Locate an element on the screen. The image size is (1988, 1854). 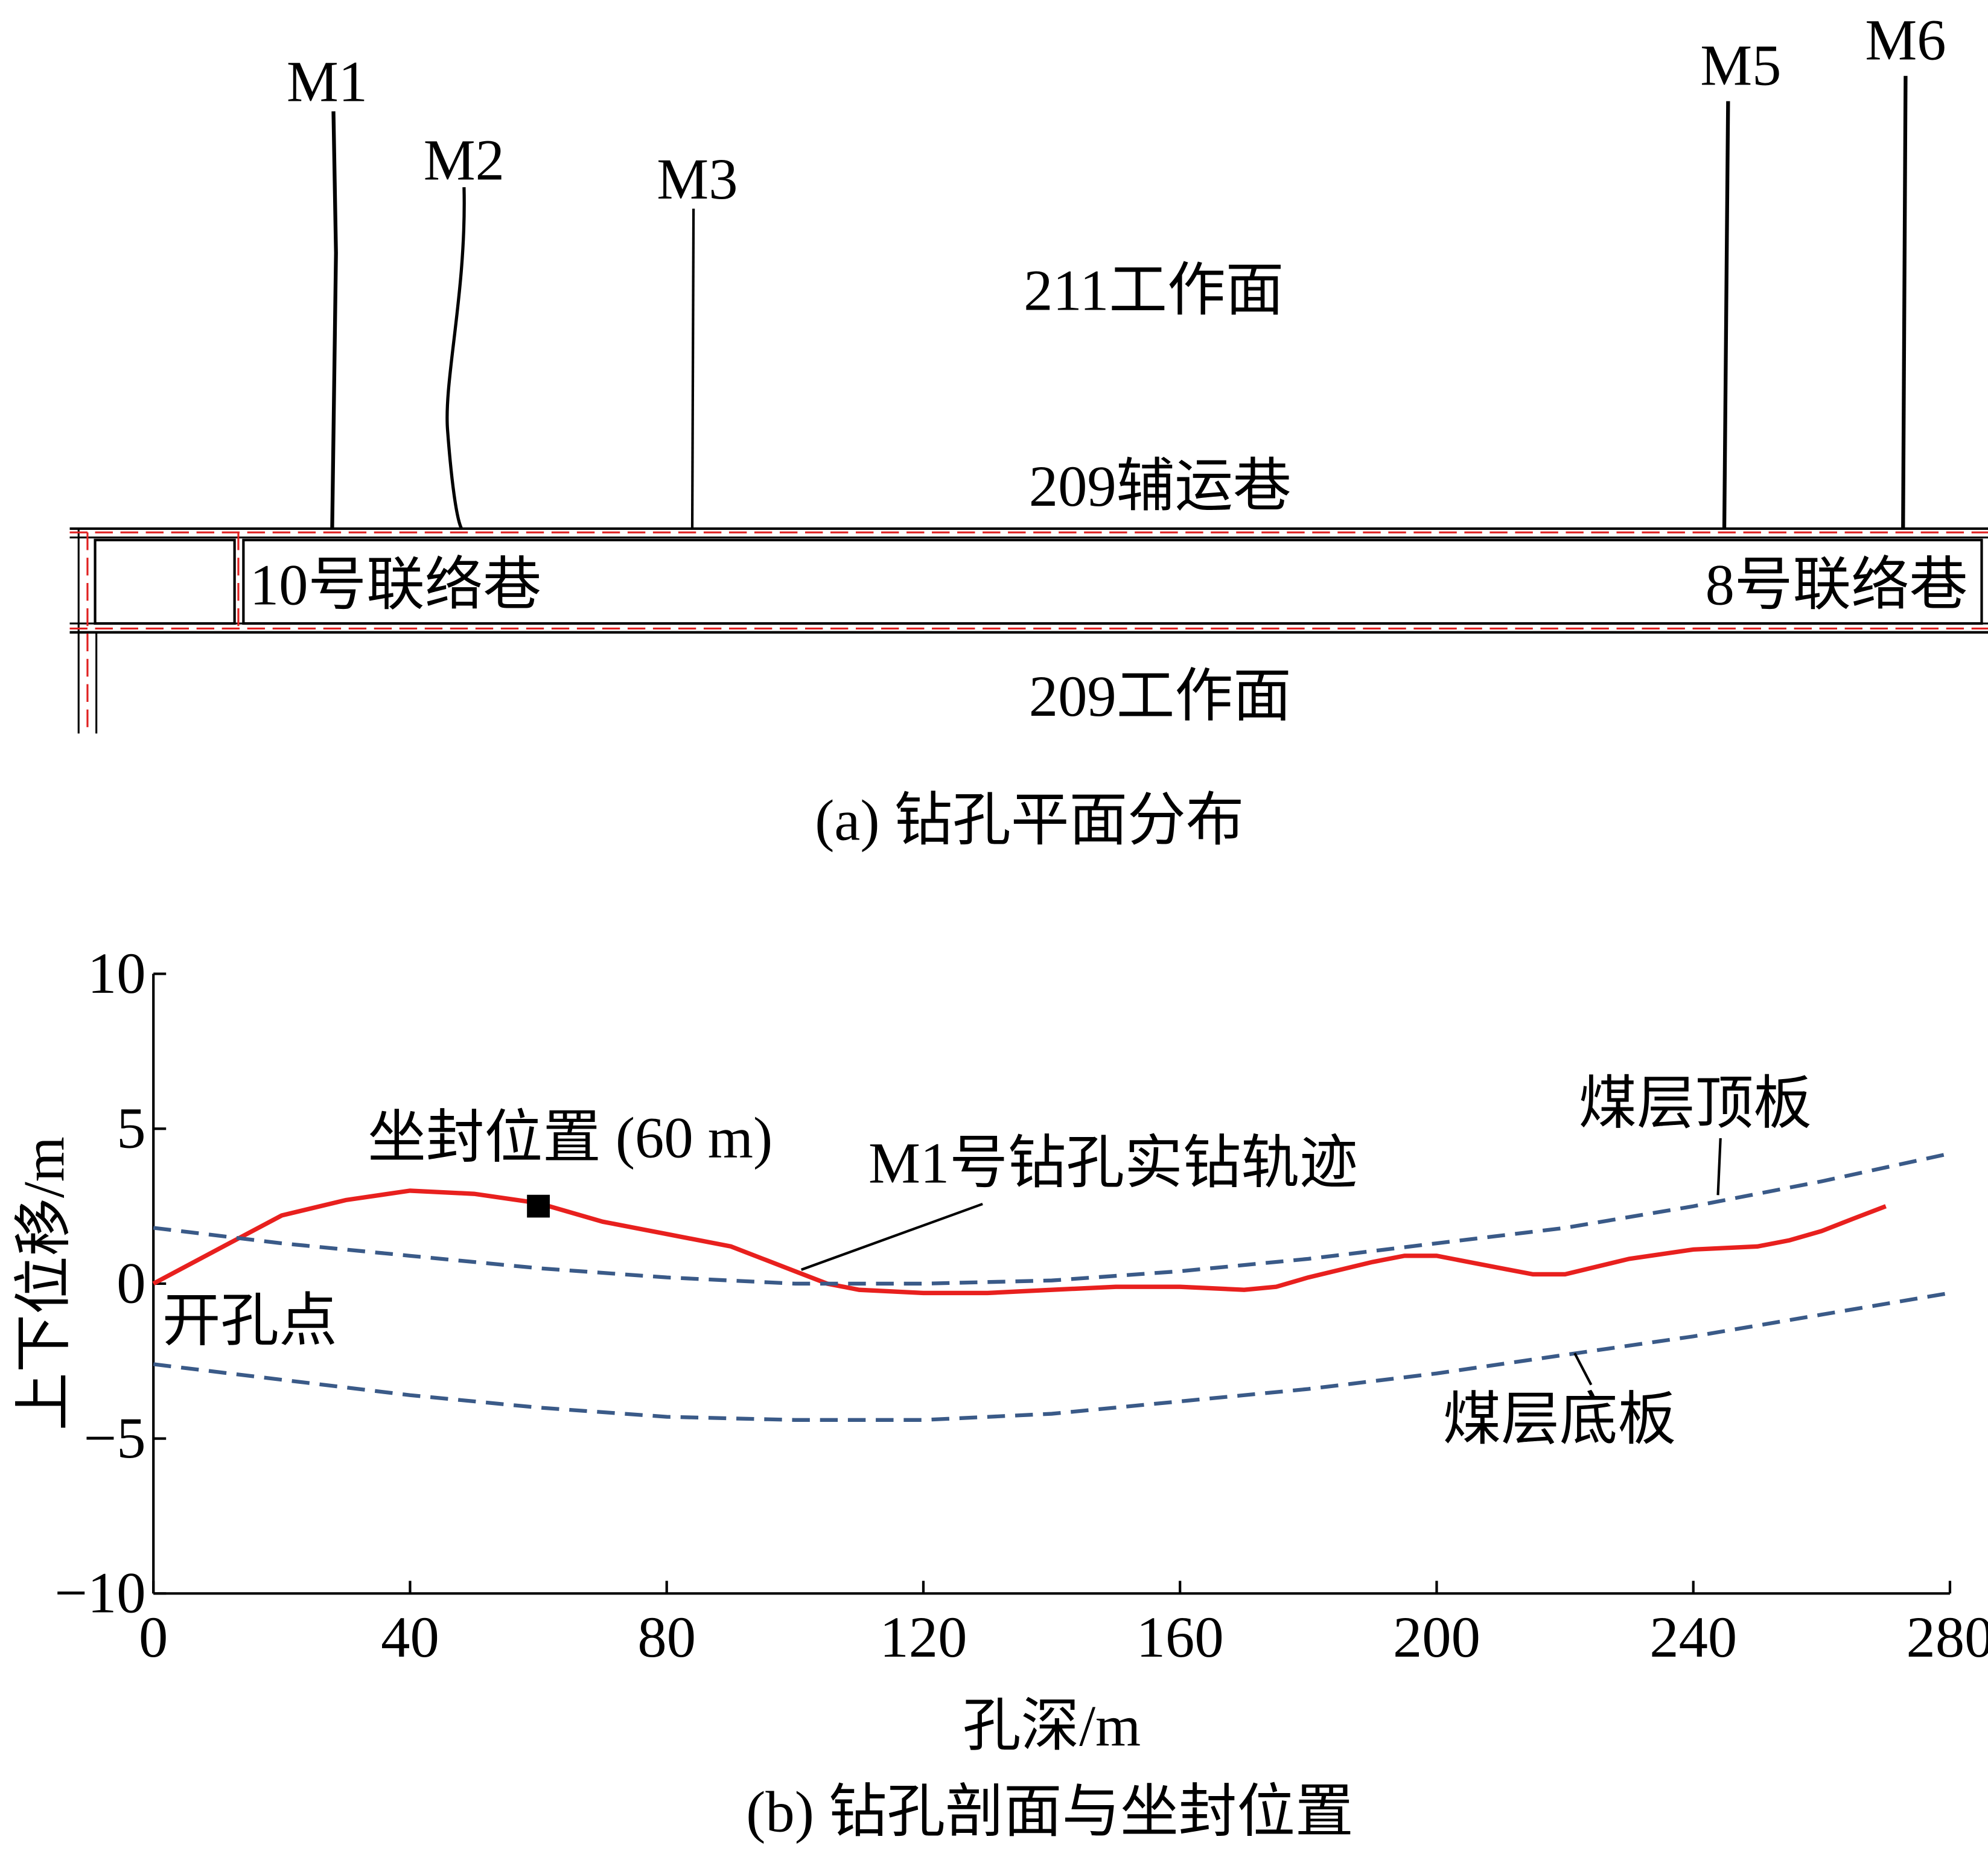
borehole-label: M5 is located at coordinates (1740, 65).